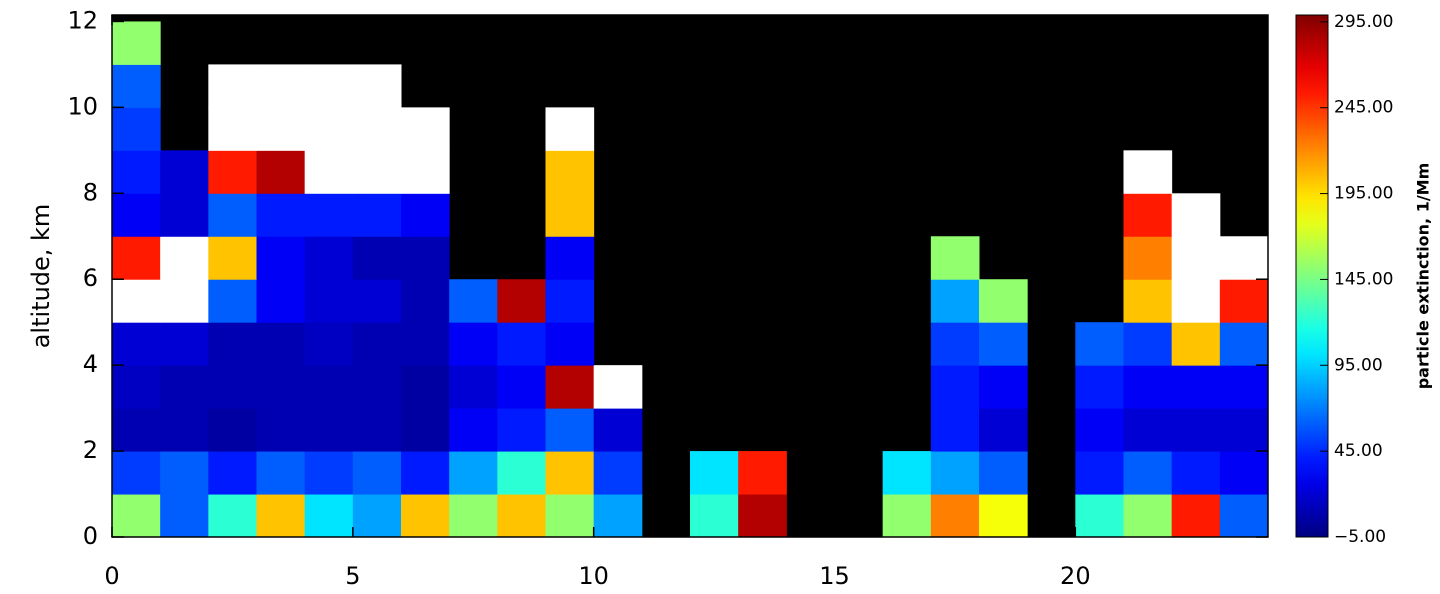 Image resolution: width=1440 pixels, height=594 pixels. I want to click on colorbar-tick-label: 195.00, so click(1363, 194).